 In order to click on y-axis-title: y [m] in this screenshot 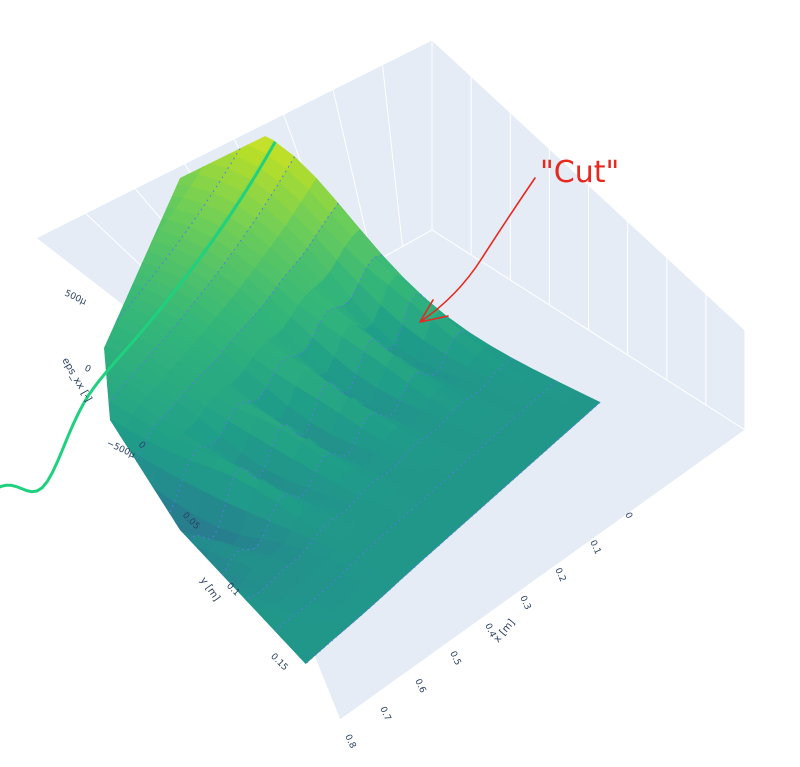, I will do `click(210, 589)`.